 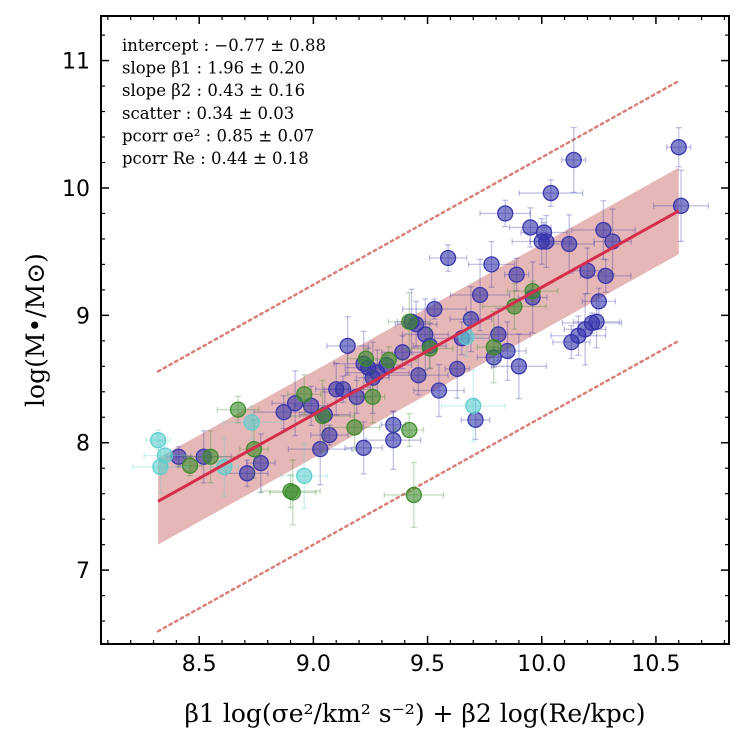 What do you see at coordinates (76, 189) in the screenshot?
I see `y-tick-label: 10` at bounding box center [76, 189].